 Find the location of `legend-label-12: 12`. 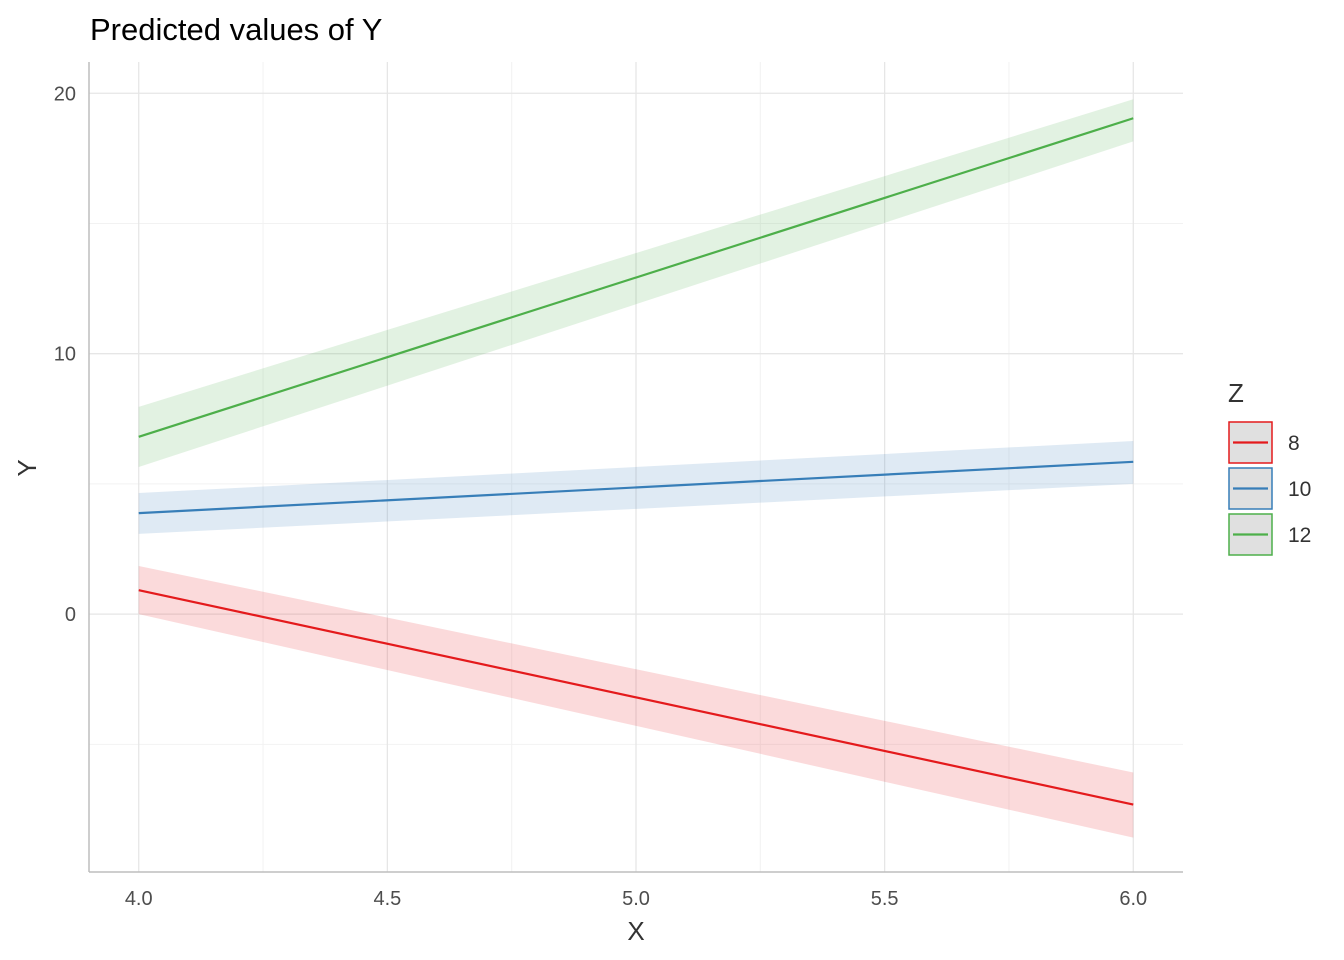

legend-label-12: 12 is located at coordinates (1299, 535).